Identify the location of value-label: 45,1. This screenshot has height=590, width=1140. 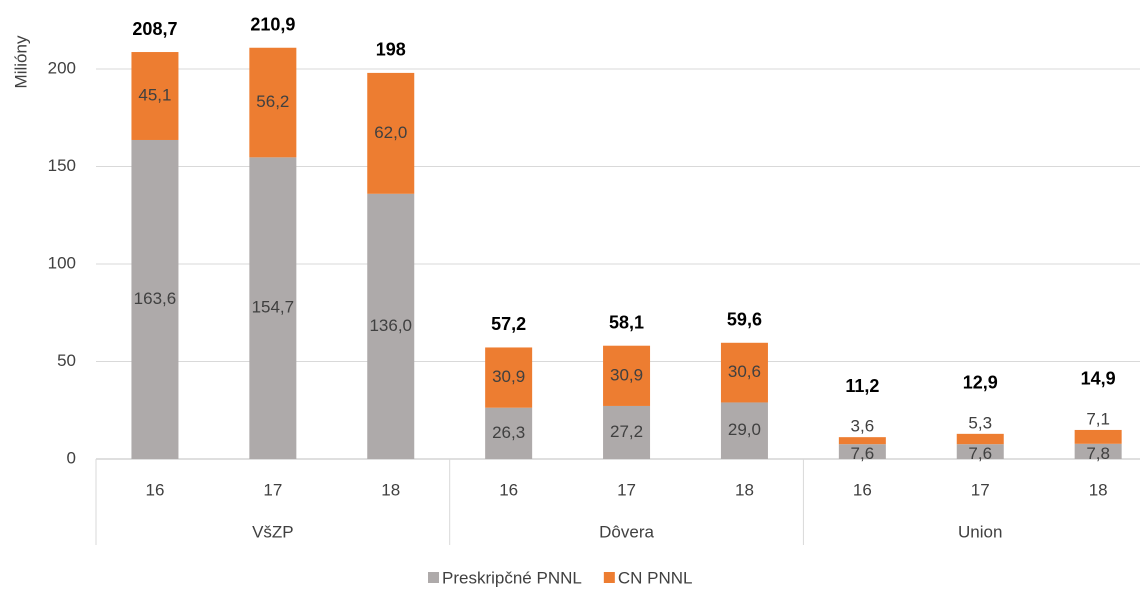
(154, 94).